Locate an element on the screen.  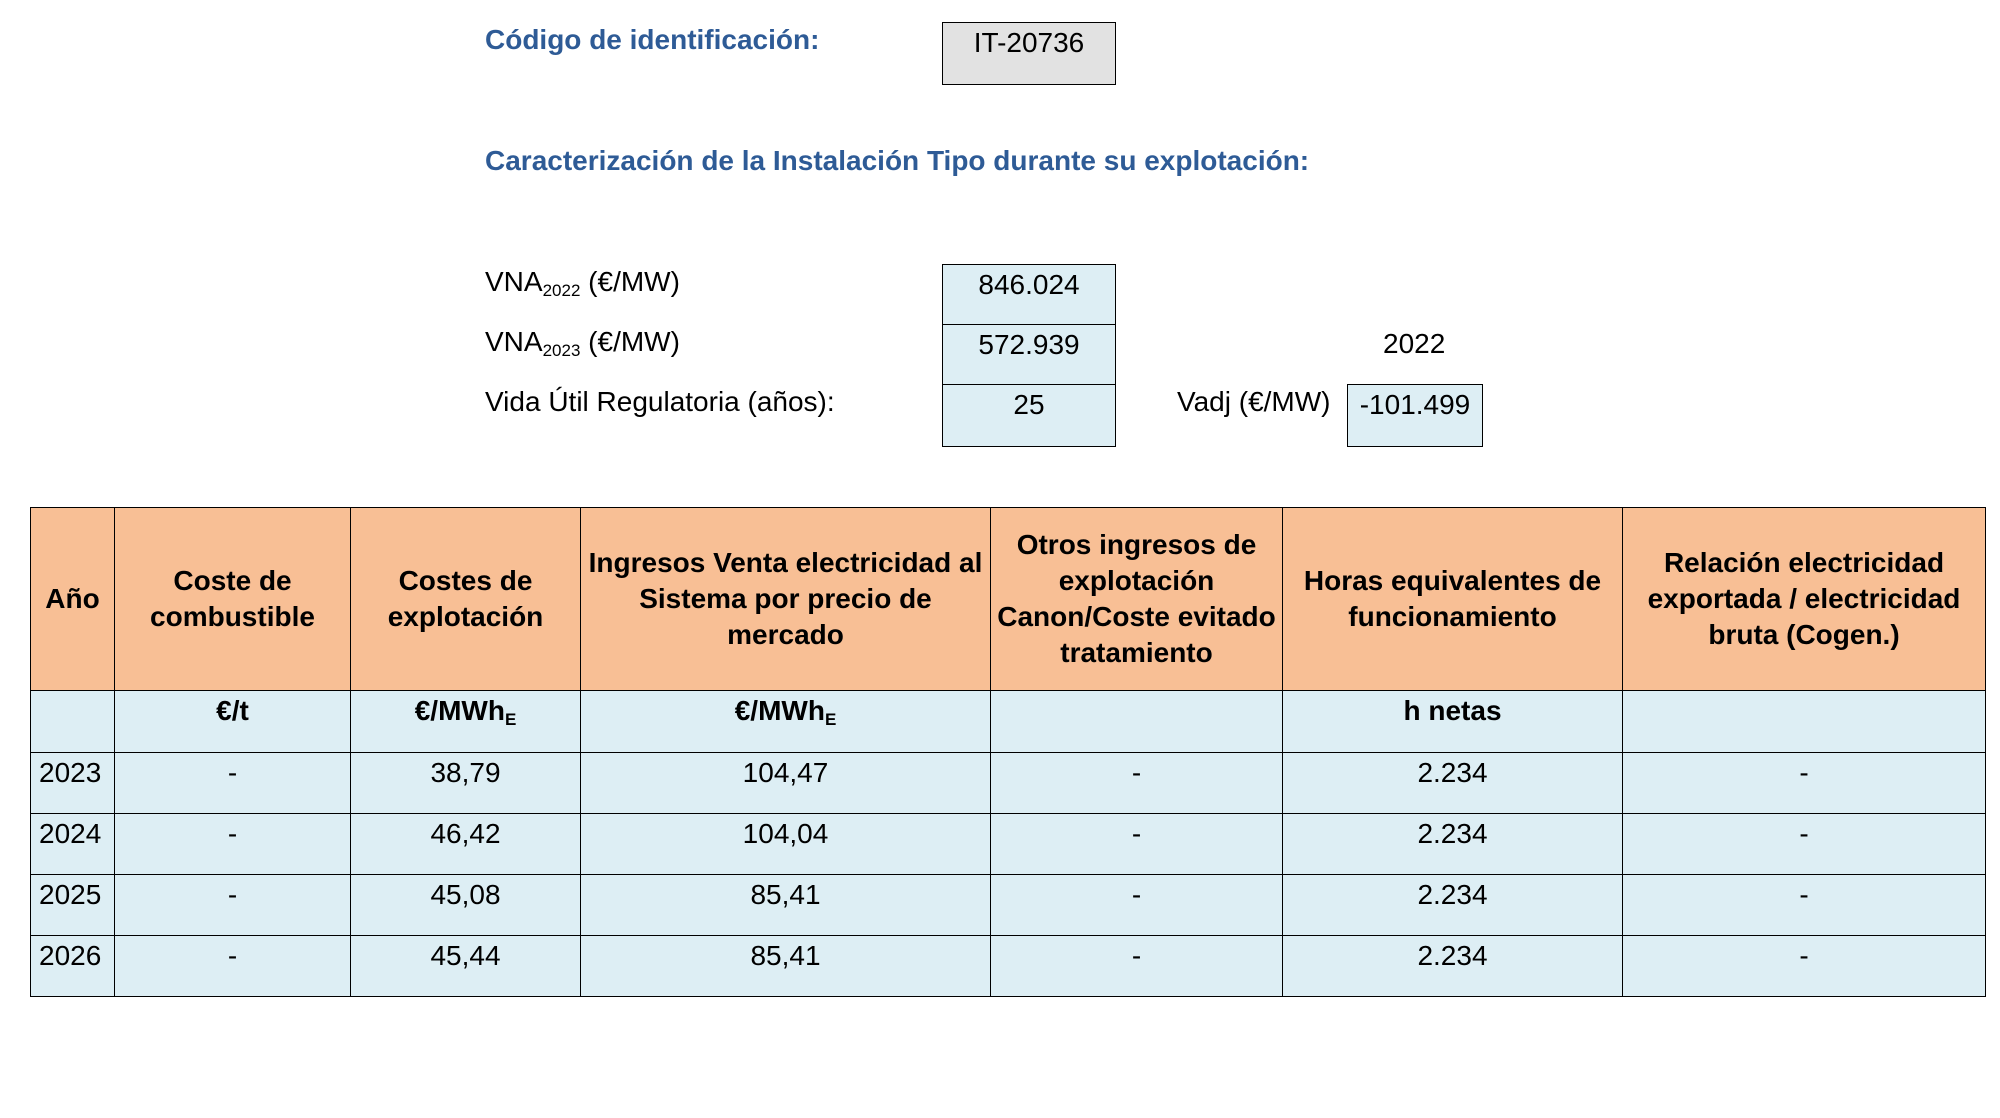
vna2023-label: VNA2023 (€/MW) is located at coordinates (582, 343).